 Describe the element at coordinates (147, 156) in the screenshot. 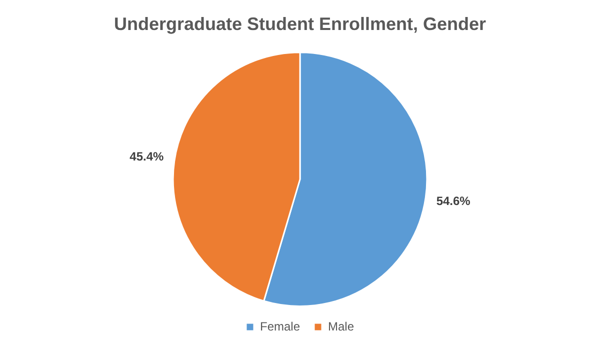

I see `data-label: 45.4%` at that location.